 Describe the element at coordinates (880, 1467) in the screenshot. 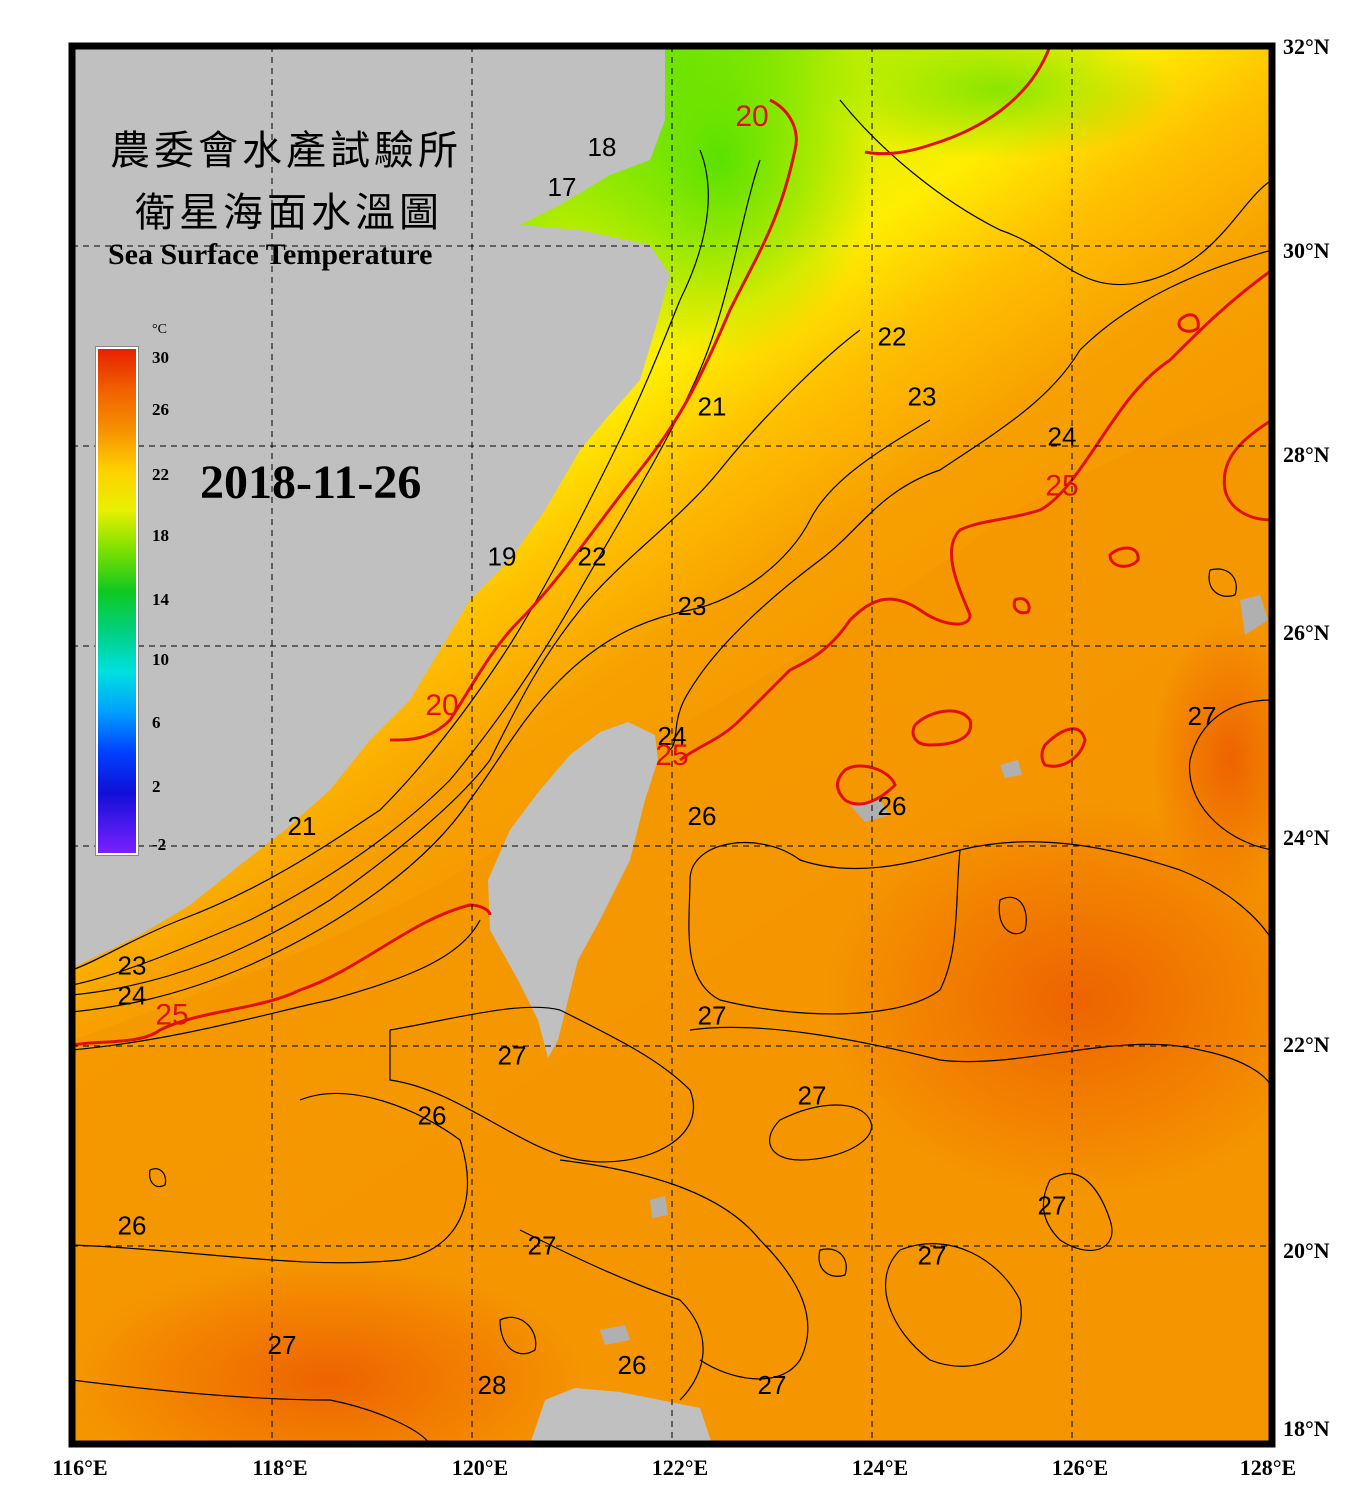

I see `lon-label: 124°E` at that location.